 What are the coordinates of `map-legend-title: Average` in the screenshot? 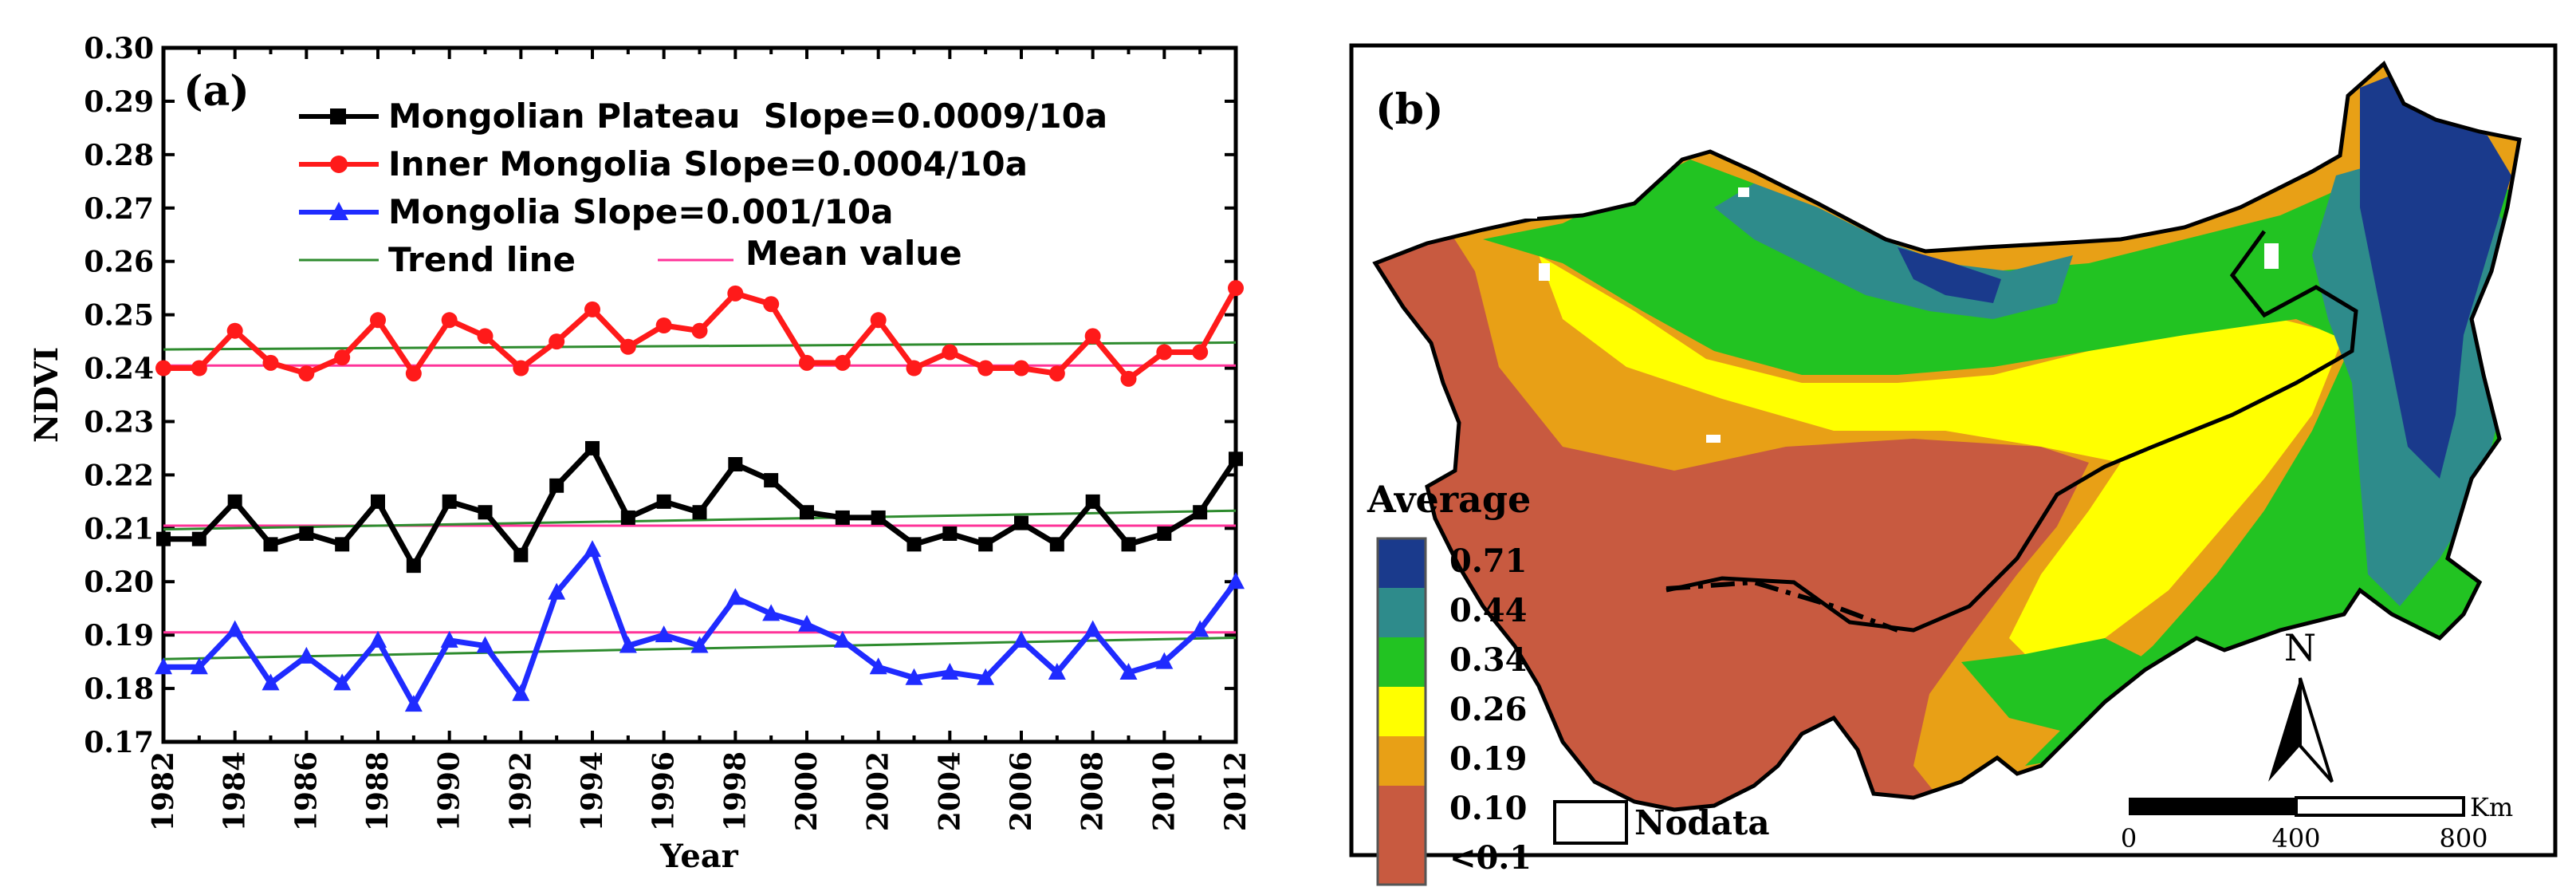 It's located at (1449, 499).